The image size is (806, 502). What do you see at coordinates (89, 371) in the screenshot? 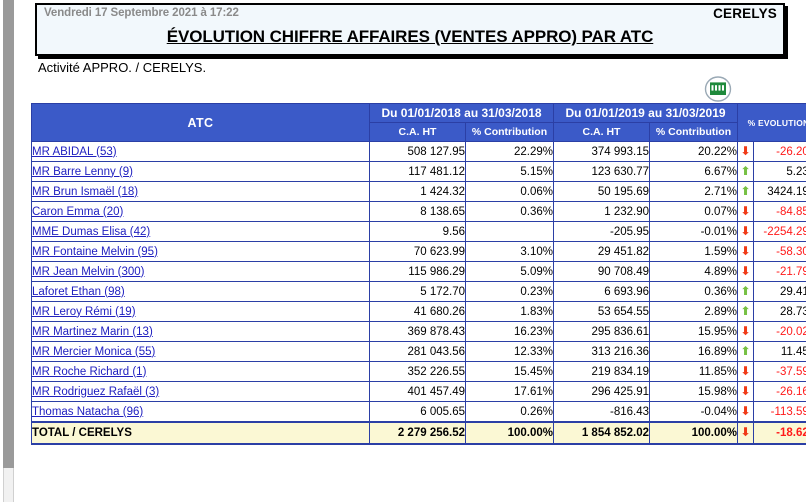
I see `atc-name-link: MR Roche Richard (1)` at bounding box center [89, 371].